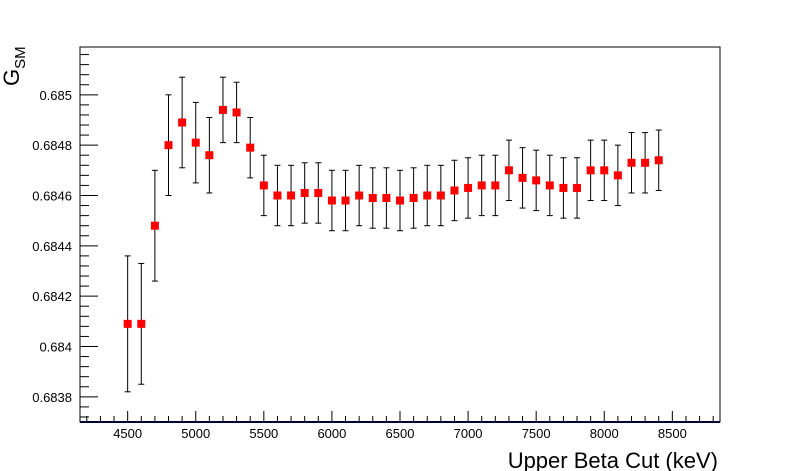  Describe the element at coordinates (52, 145) in the screenshot. I see `y-tick-label: 0.6848` at that location.